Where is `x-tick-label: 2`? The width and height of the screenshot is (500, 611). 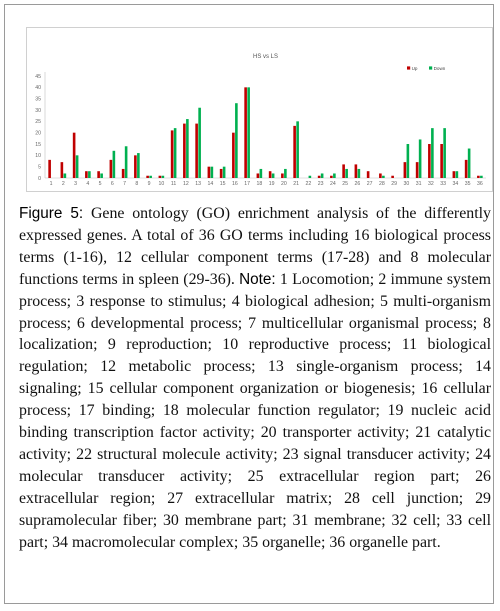
x-tick-label: 2 is located at coordinates (63, 184).